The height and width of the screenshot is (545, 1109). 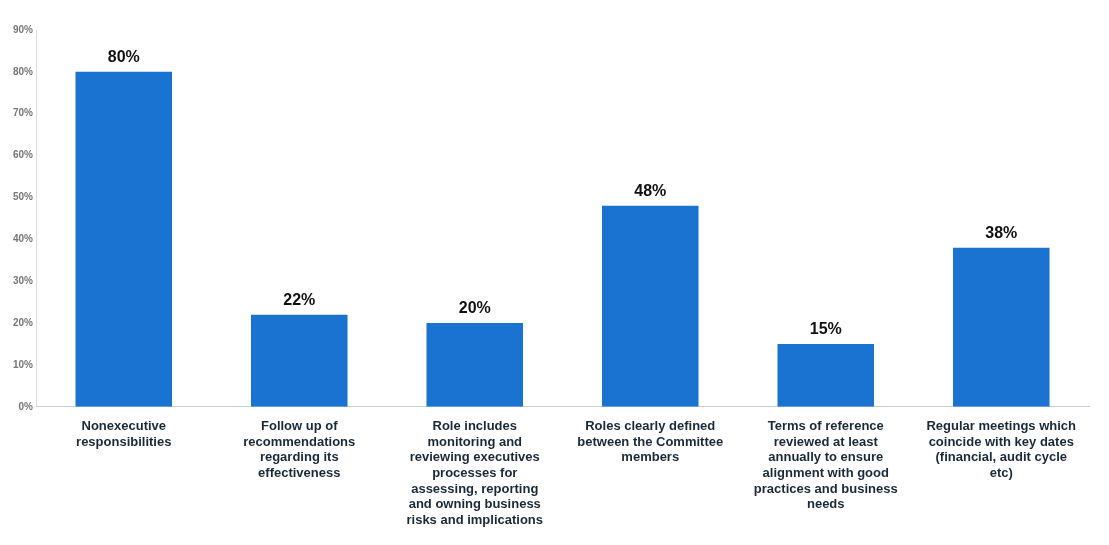 I want to click on data-label: 22%, so click(x=299, y=300).